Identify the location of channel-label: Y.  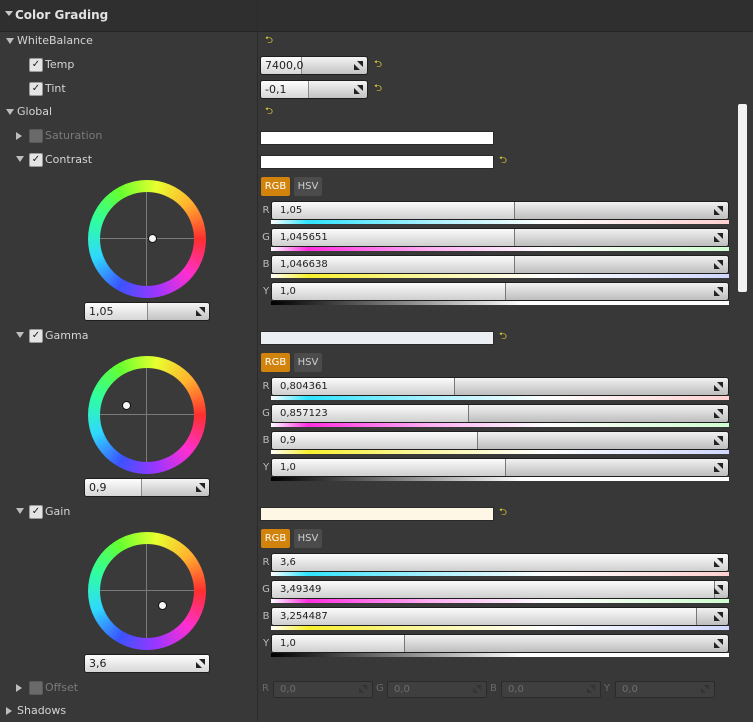
(266, 291).